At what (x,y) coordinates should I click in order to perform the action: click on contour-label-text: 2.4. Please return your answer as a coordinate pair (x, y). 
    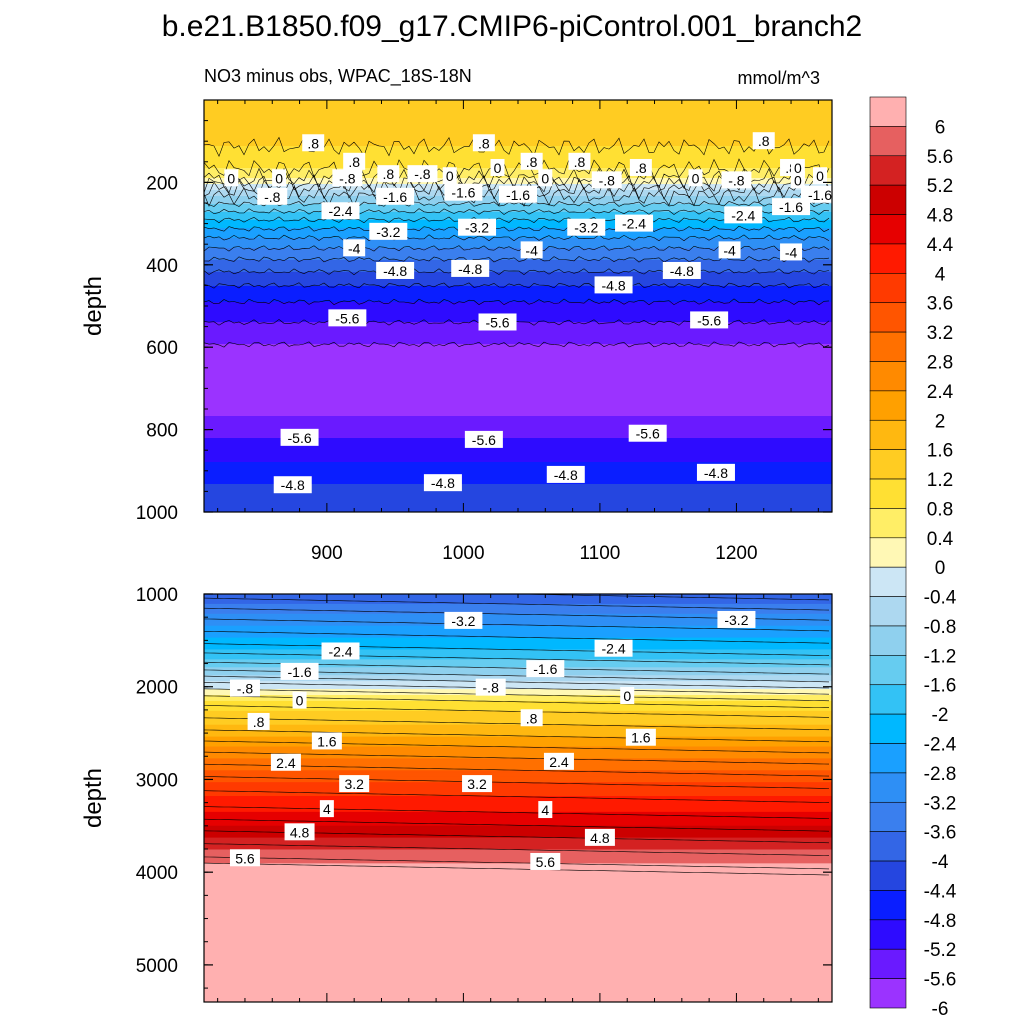
    Looking at the image, I should click on (559, 762).